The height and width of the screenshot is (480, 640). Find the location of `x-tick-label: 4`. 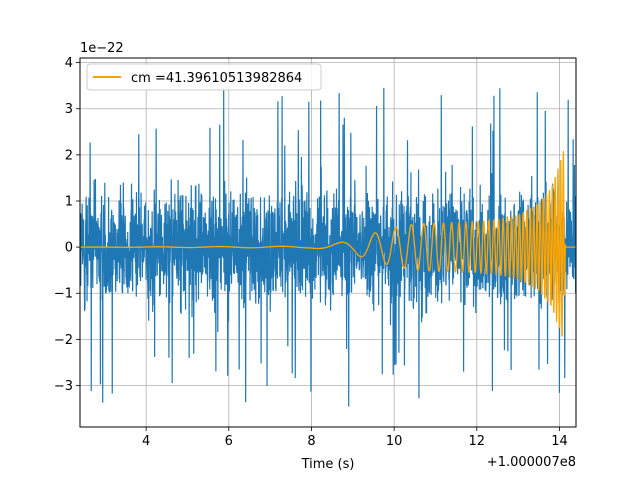

x-tick-label: 4 is located at coordinates (146, 441).